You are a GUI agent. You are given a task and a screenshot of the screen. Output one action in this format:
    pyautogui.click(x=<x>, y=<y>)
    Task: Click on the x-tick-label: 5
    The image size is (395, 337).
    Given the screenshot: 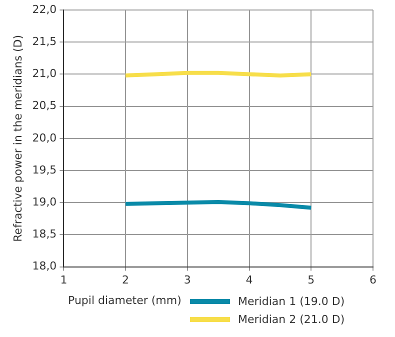 What is the action you would take?
    pyautogui.click(x=311, y=279)
    